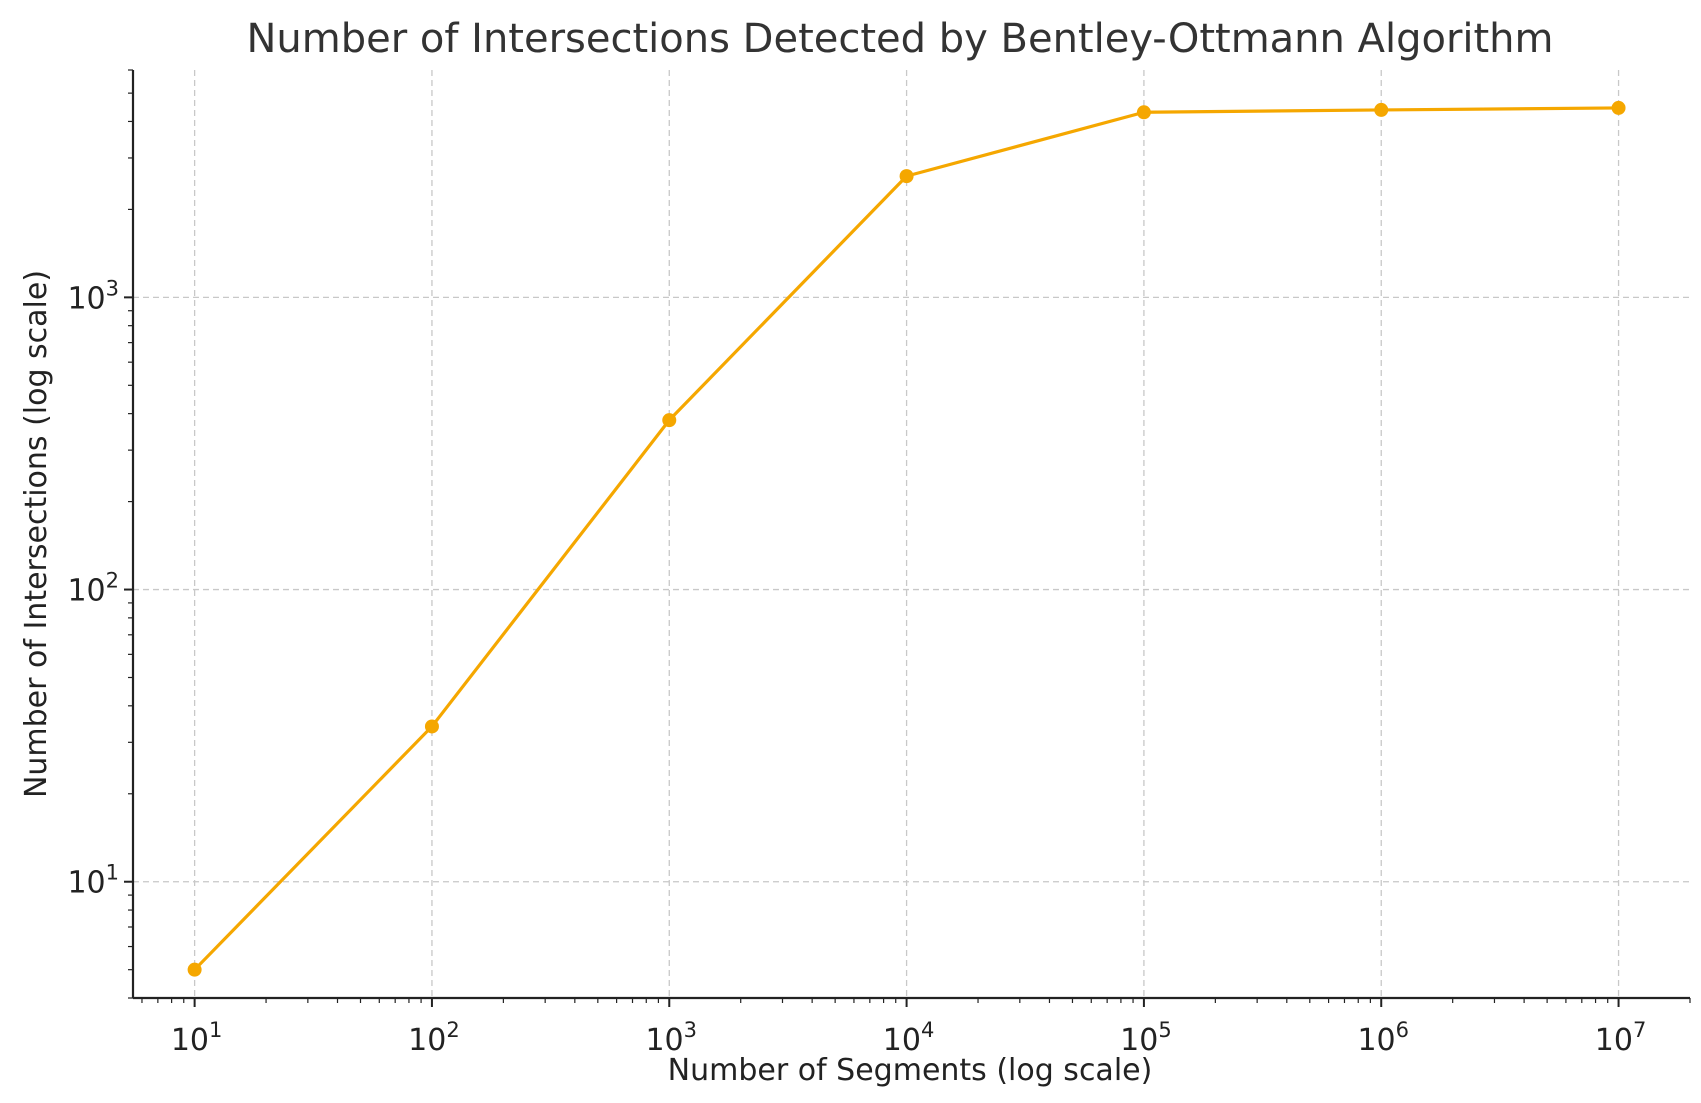  Describe the element at coordinates (112, 873) in the screenshot. I see `y-tick-exponent: 1` at that location.